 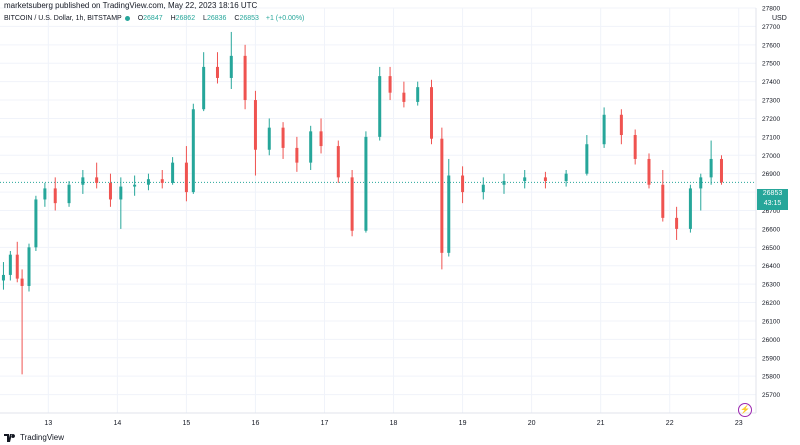 I want to click on time-tick-label: 17, so click(x=325, y=423).